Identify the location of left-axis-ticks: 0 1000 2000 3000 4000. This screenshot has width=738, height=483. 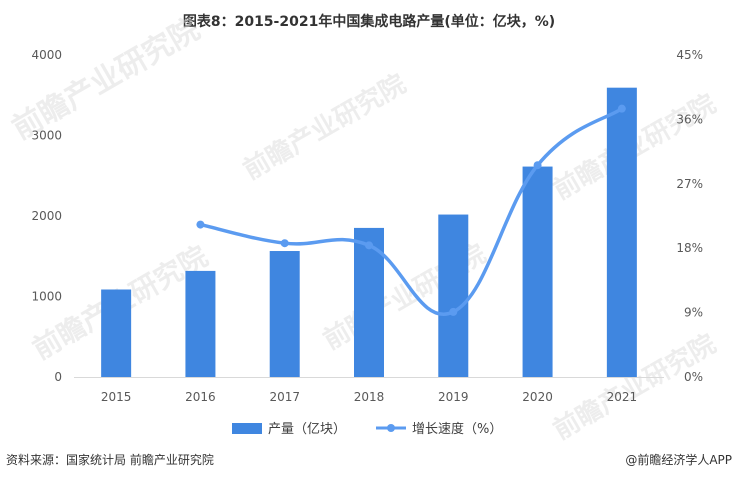
(46, 216).